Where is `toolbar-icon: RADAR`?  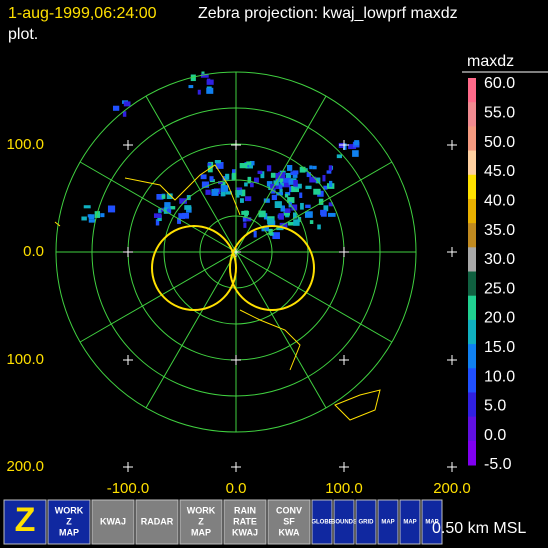 toolbar-icon: RADAR is located at coordinates (157, 522).